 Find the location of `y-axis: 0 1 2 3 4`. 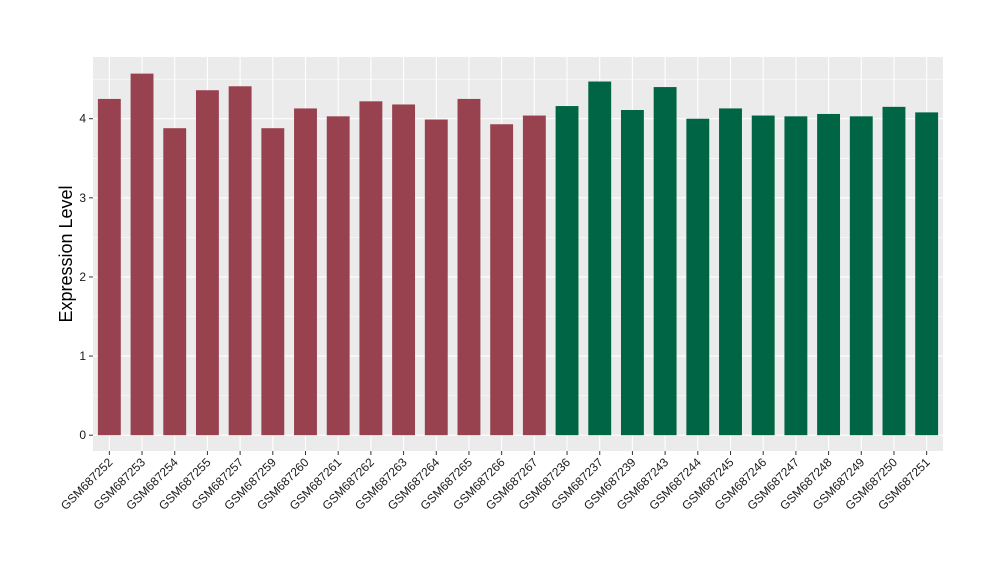

y-axis: 0 1 2 3 4 is located at coordinates (86, 277).